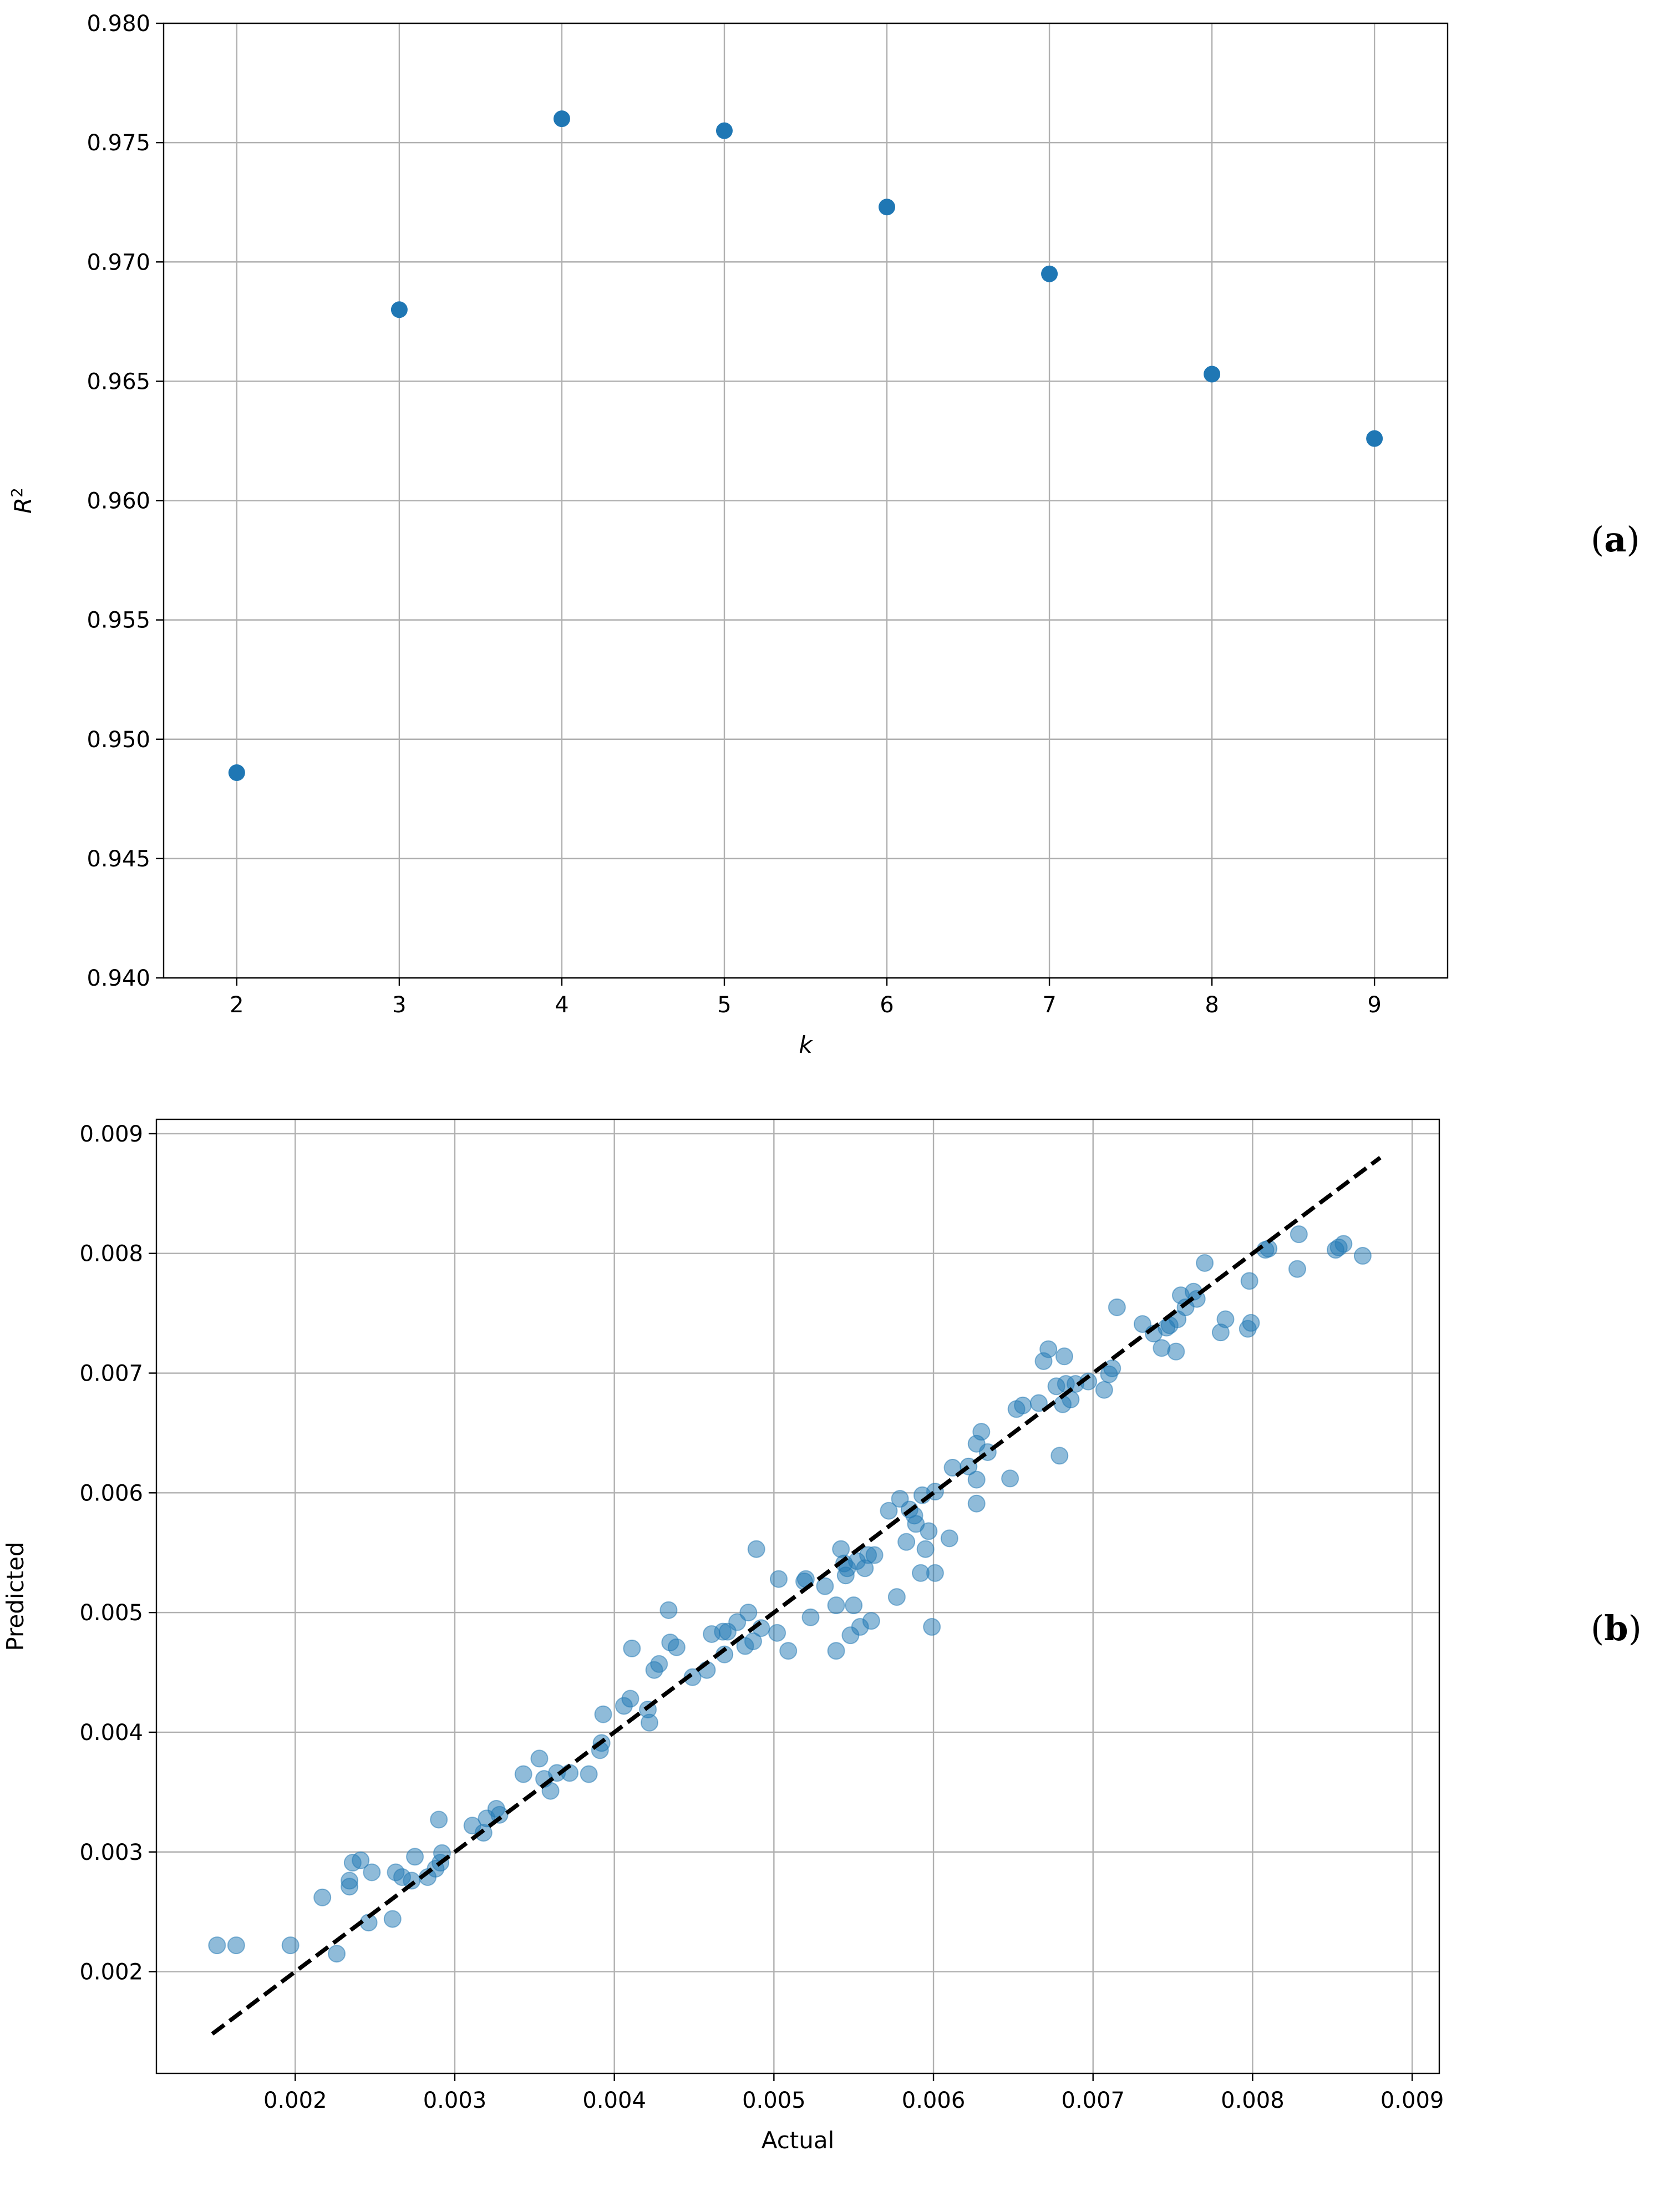 The width and height of the screenshot is (1680, 2186). Describe the element at coordinates (887, 1005) in the screenshot. I see `x-tick-label: 6` at that location.